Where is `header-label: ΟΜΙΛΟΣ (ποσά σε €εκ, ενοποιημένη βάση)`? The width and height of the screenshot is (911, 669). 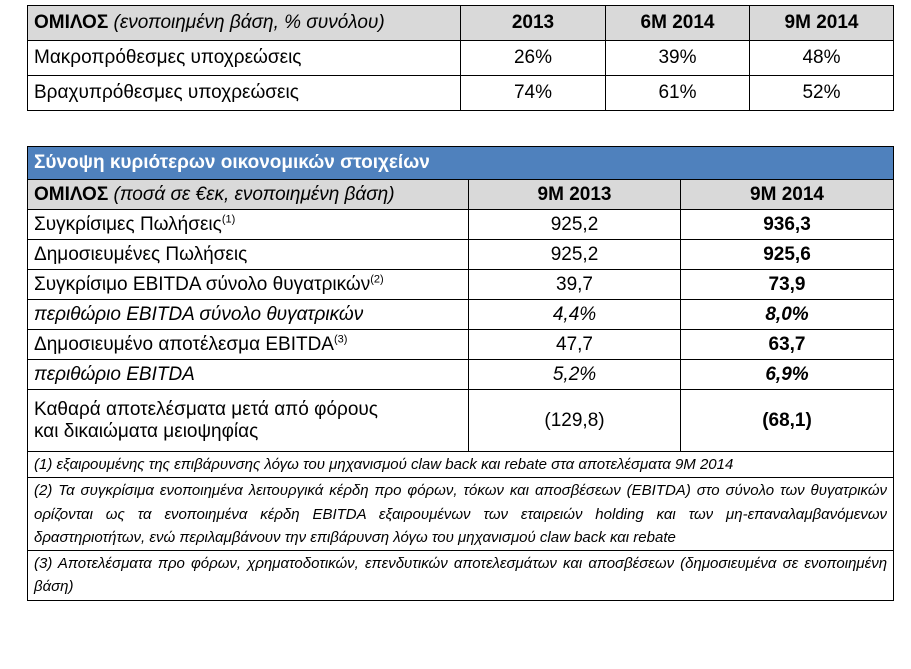 header-label: ΟΜΙΛΟΣ (ποσά σε €εκ, ενοποιημένη βάση) is located at coordinates (248, 194).